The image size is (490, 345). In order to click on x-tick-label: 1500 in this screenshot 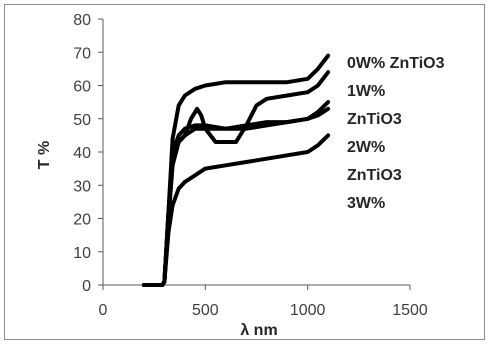, I will do `click(410, 310)`.